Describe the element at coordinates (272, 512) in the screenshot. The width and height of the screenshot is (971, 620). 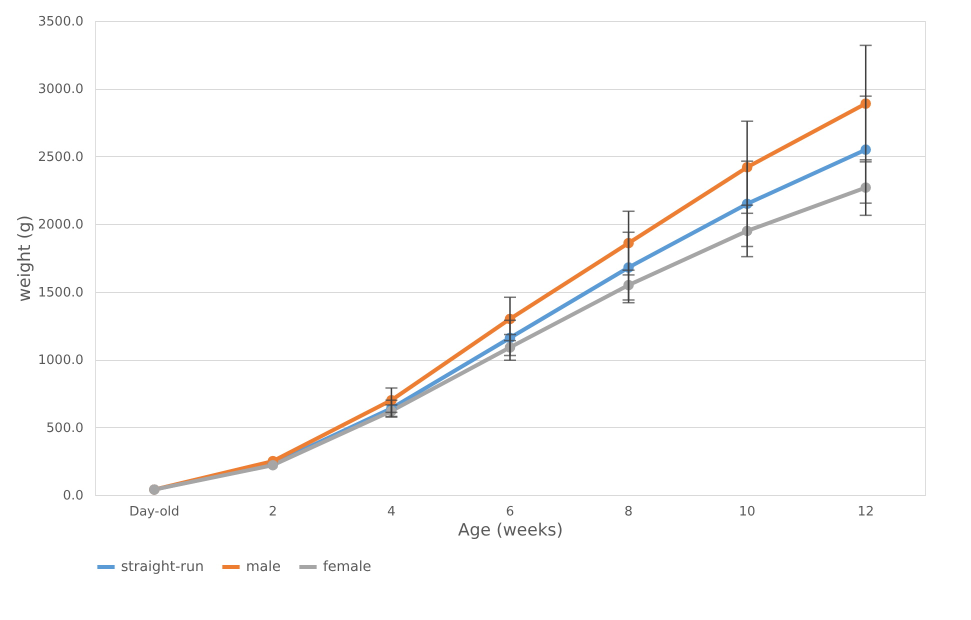
I see `x-tick-label: 2` at that location.